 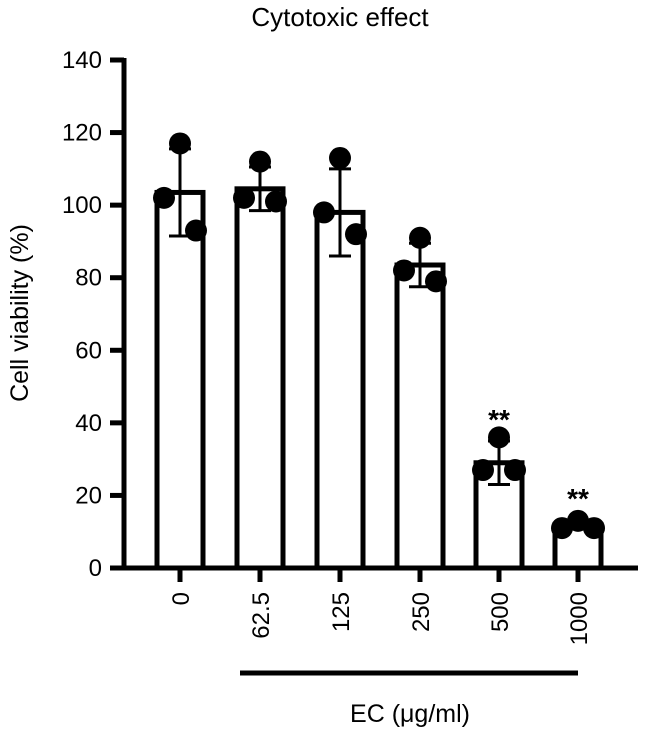 What do you see at coordinates (88, 350) in the screenshot?
I see `y-tick-label: 60` at bounding box center [88, 350].